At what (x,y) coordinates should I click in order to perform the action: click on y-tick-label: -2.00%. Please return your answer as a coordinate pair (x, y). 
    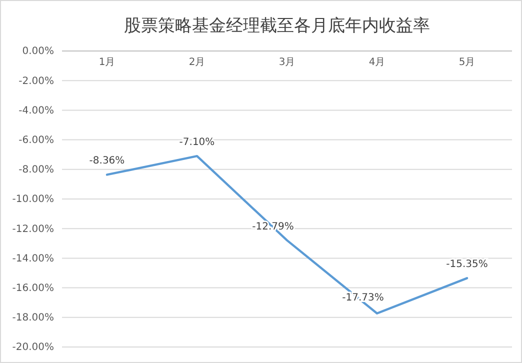
    Looking at the image, I should click on (36, 81).